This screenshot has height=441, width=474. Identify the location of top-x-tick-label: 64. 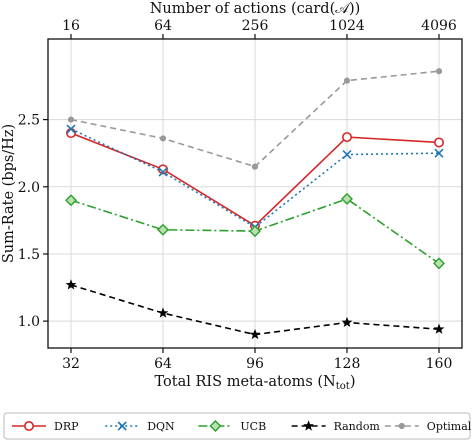
(163, 26).